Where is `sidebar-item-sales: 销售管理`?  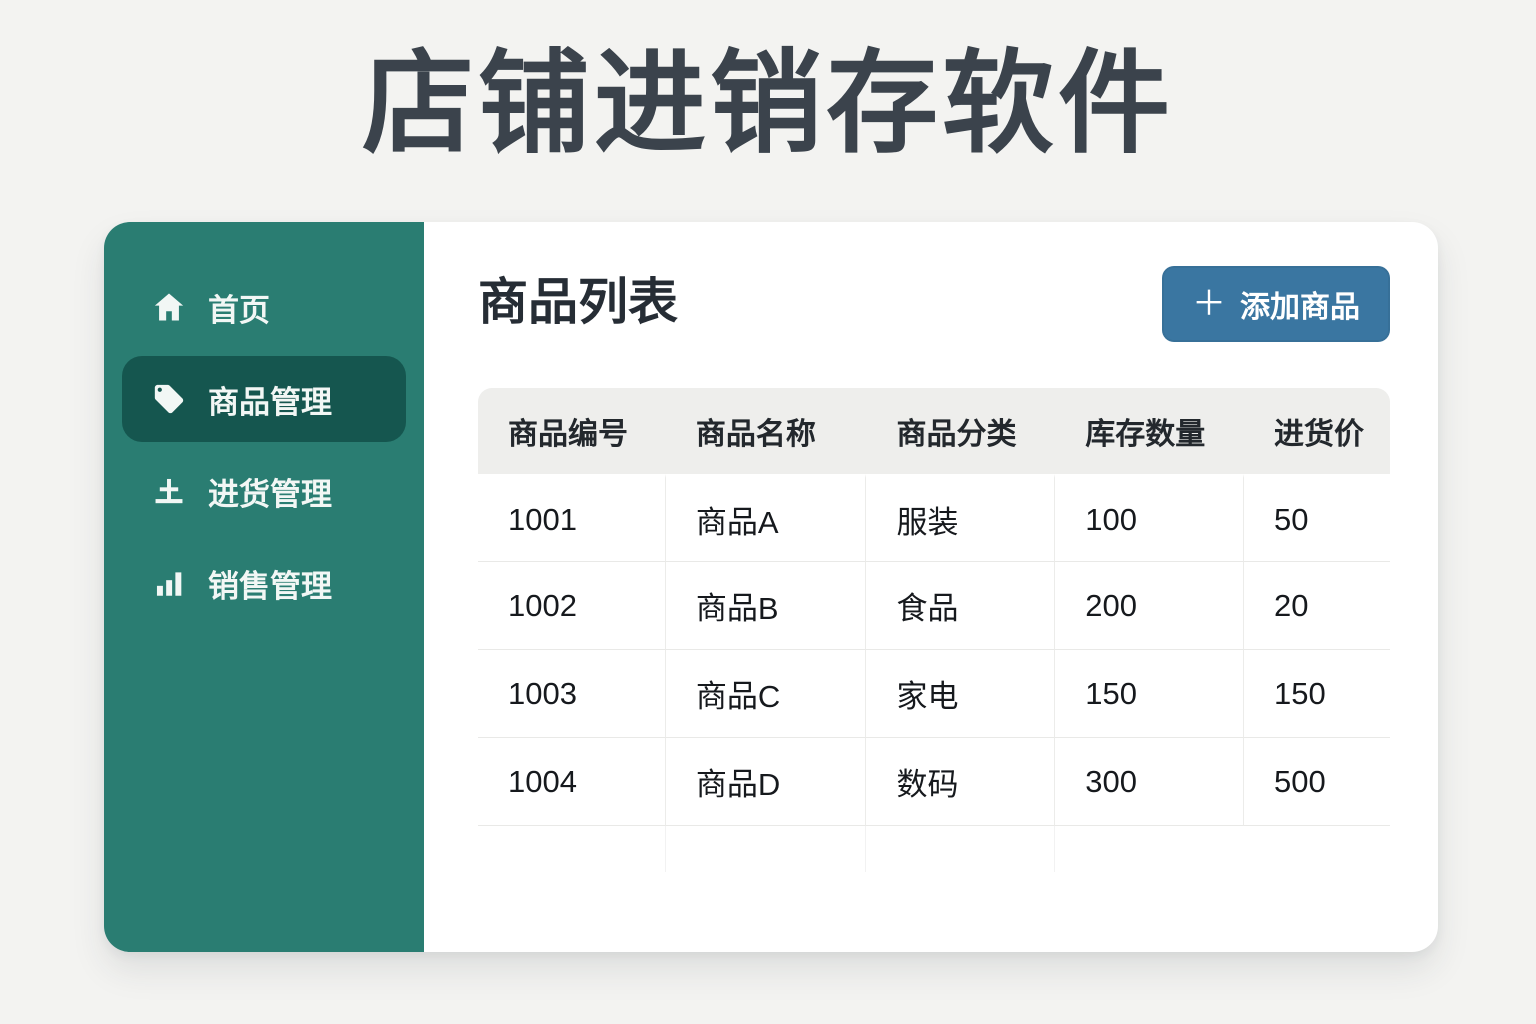 sidebar-item-sales: 销售管理 is located at coordinates (264, 583).